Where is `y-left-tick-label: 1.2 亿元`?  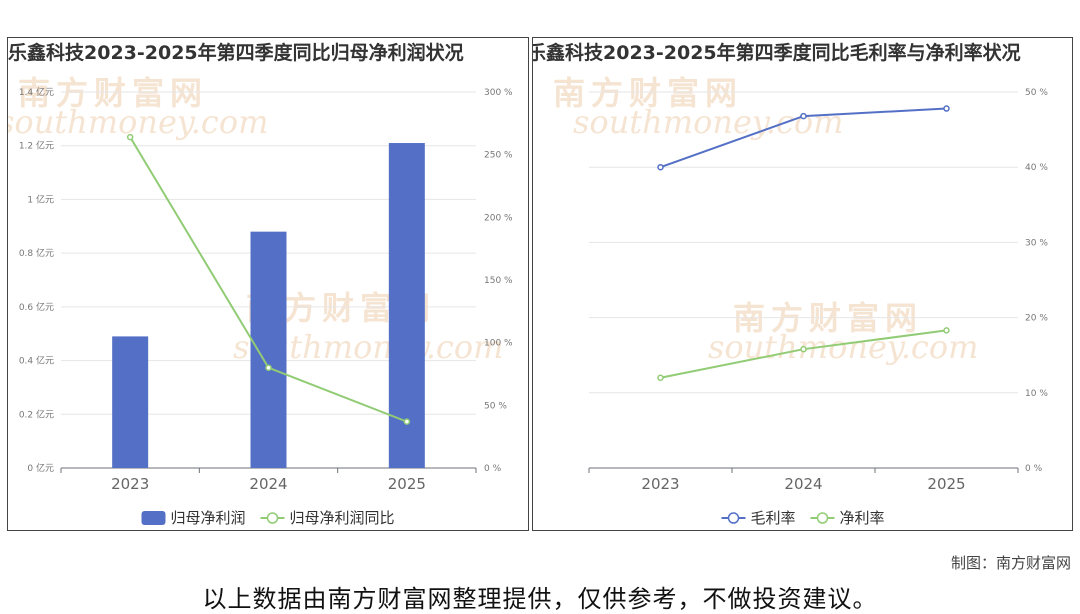 y-left-tick-label: 1.2 亿元 is located at coordinates (36, 146).